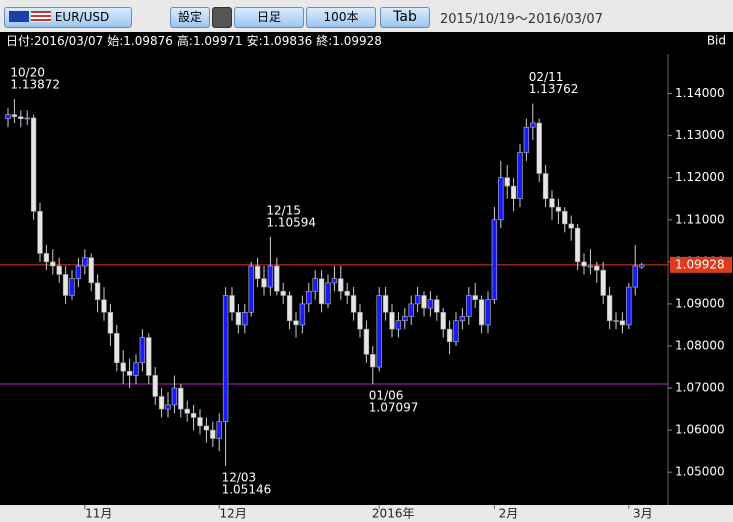  I want to click on pair-button: EUR/USD, so click(68, 17).